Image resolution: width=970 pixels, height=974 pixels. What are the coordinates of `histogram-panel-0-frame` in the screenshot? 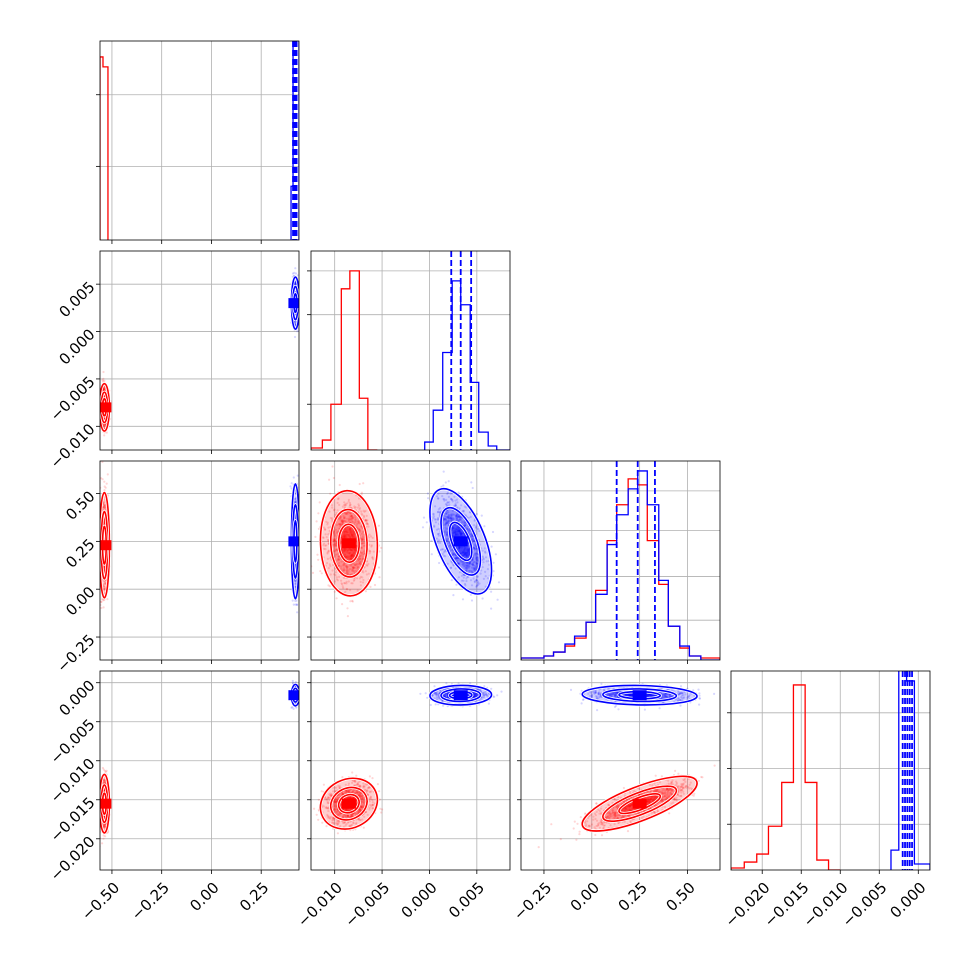 It's located at (199, 140).